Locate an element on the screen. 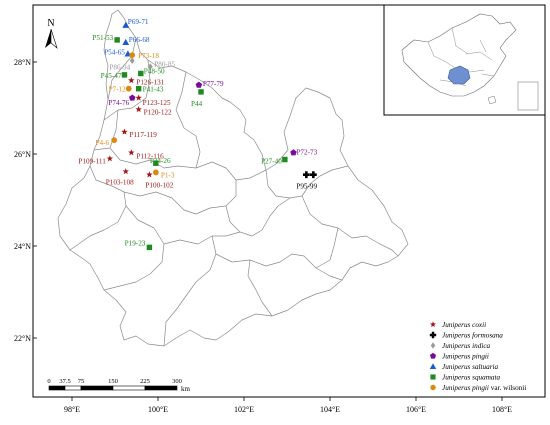 This screenshot has height=425, width=550. site-marker: P27-40 is located at coordinates (274, 161).